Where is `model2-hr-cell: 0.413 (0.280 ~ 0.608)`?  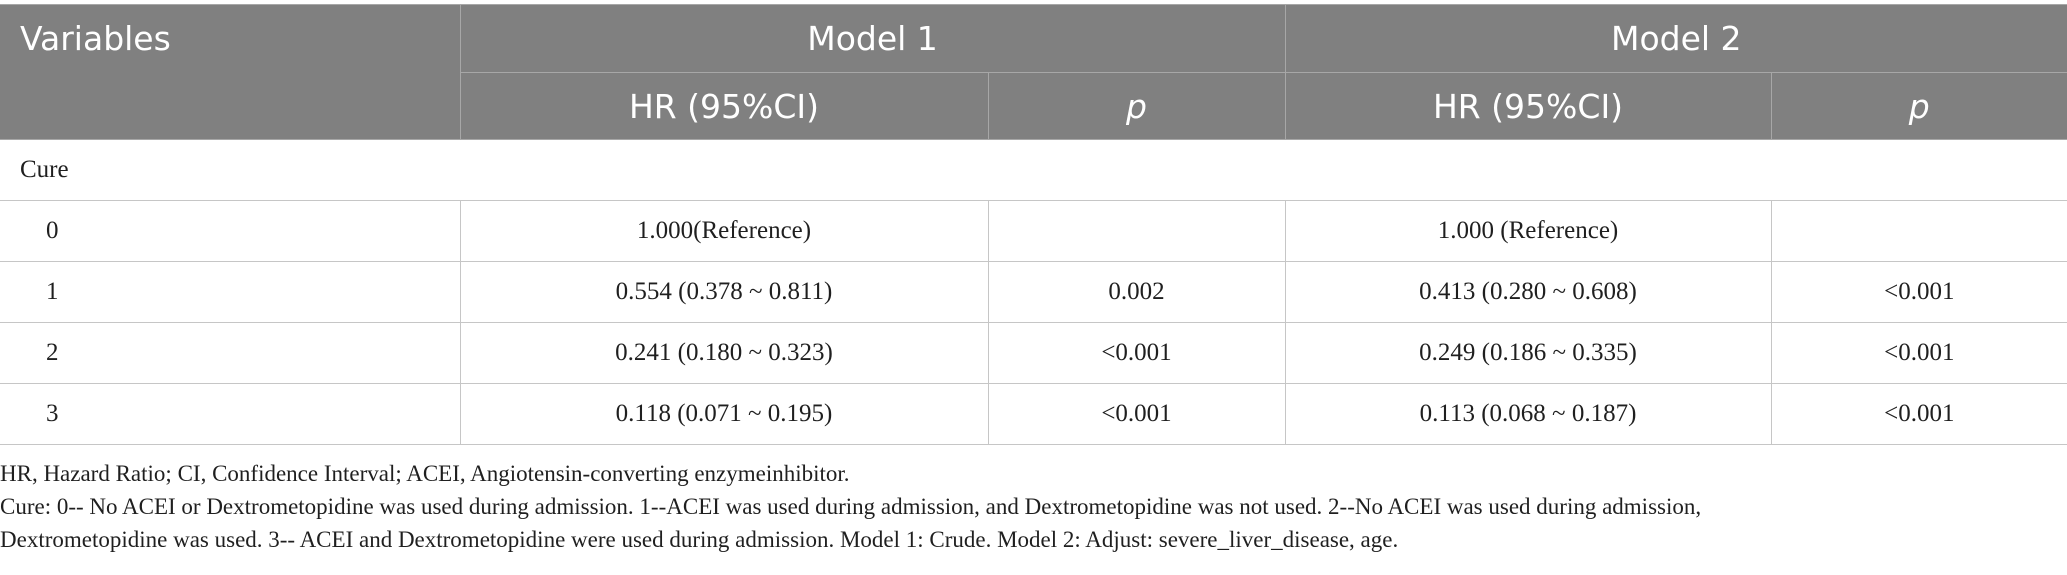
model2-hr-cell: 0.413 (0.280 ~ 0.608) is located at coordinates (1528, 292).